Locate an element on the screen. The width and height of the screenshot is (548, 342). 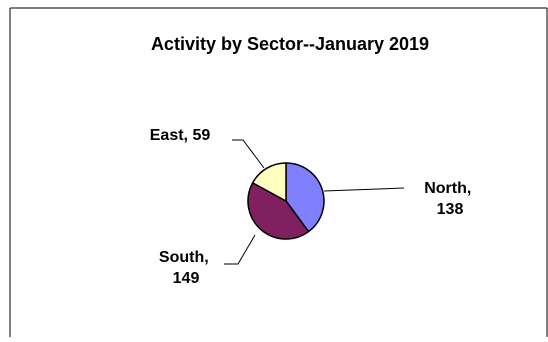
data-label-south-name: South, is located at coordinates (184, 257).